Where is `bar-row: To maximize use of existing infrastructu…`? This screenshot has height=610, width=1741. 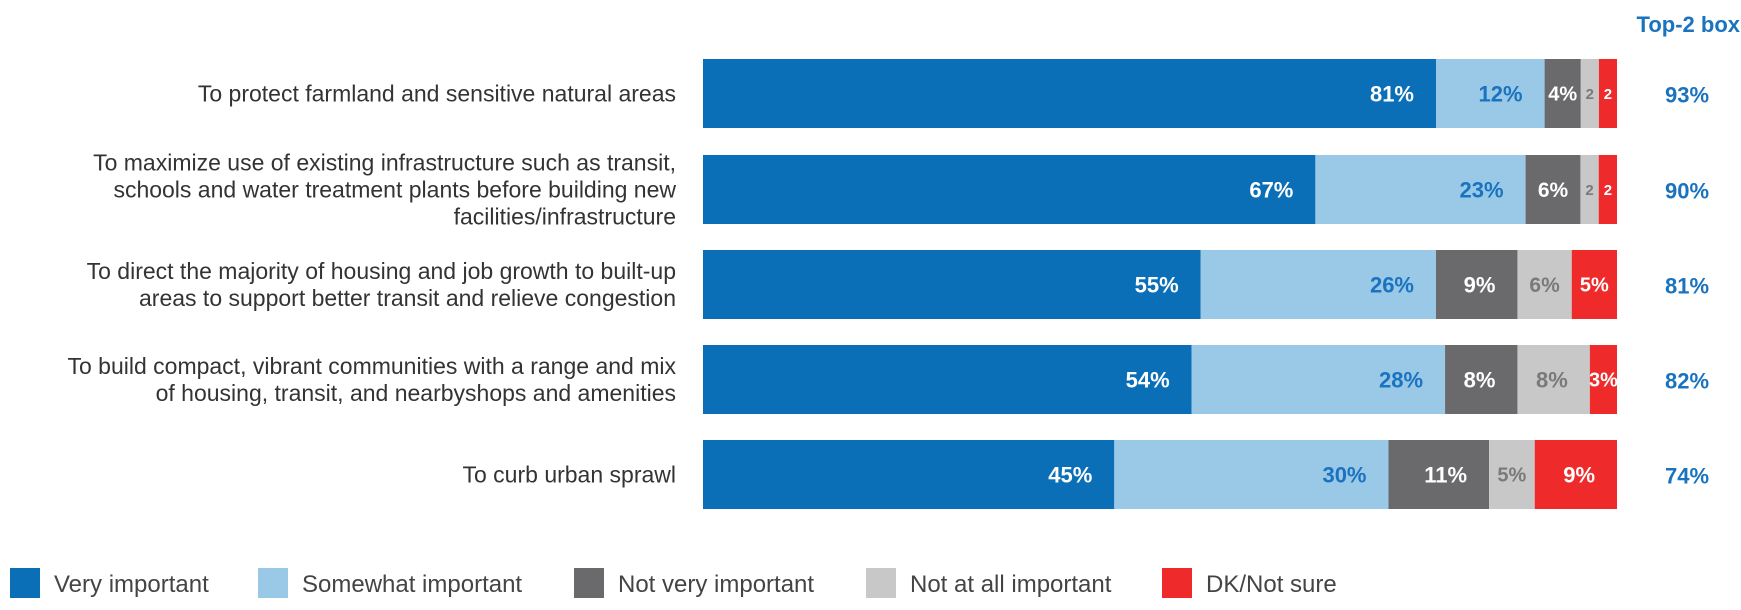 bar-row: To maximize use of existing infrastructu… is located at coordinates (901, 190).